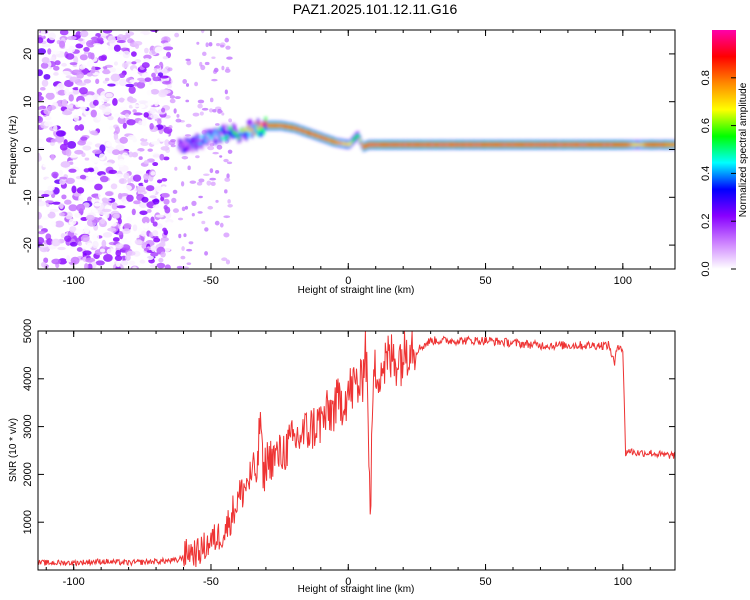  I want to click on spectrogram-ytick-label: 0, so click(28, 149).